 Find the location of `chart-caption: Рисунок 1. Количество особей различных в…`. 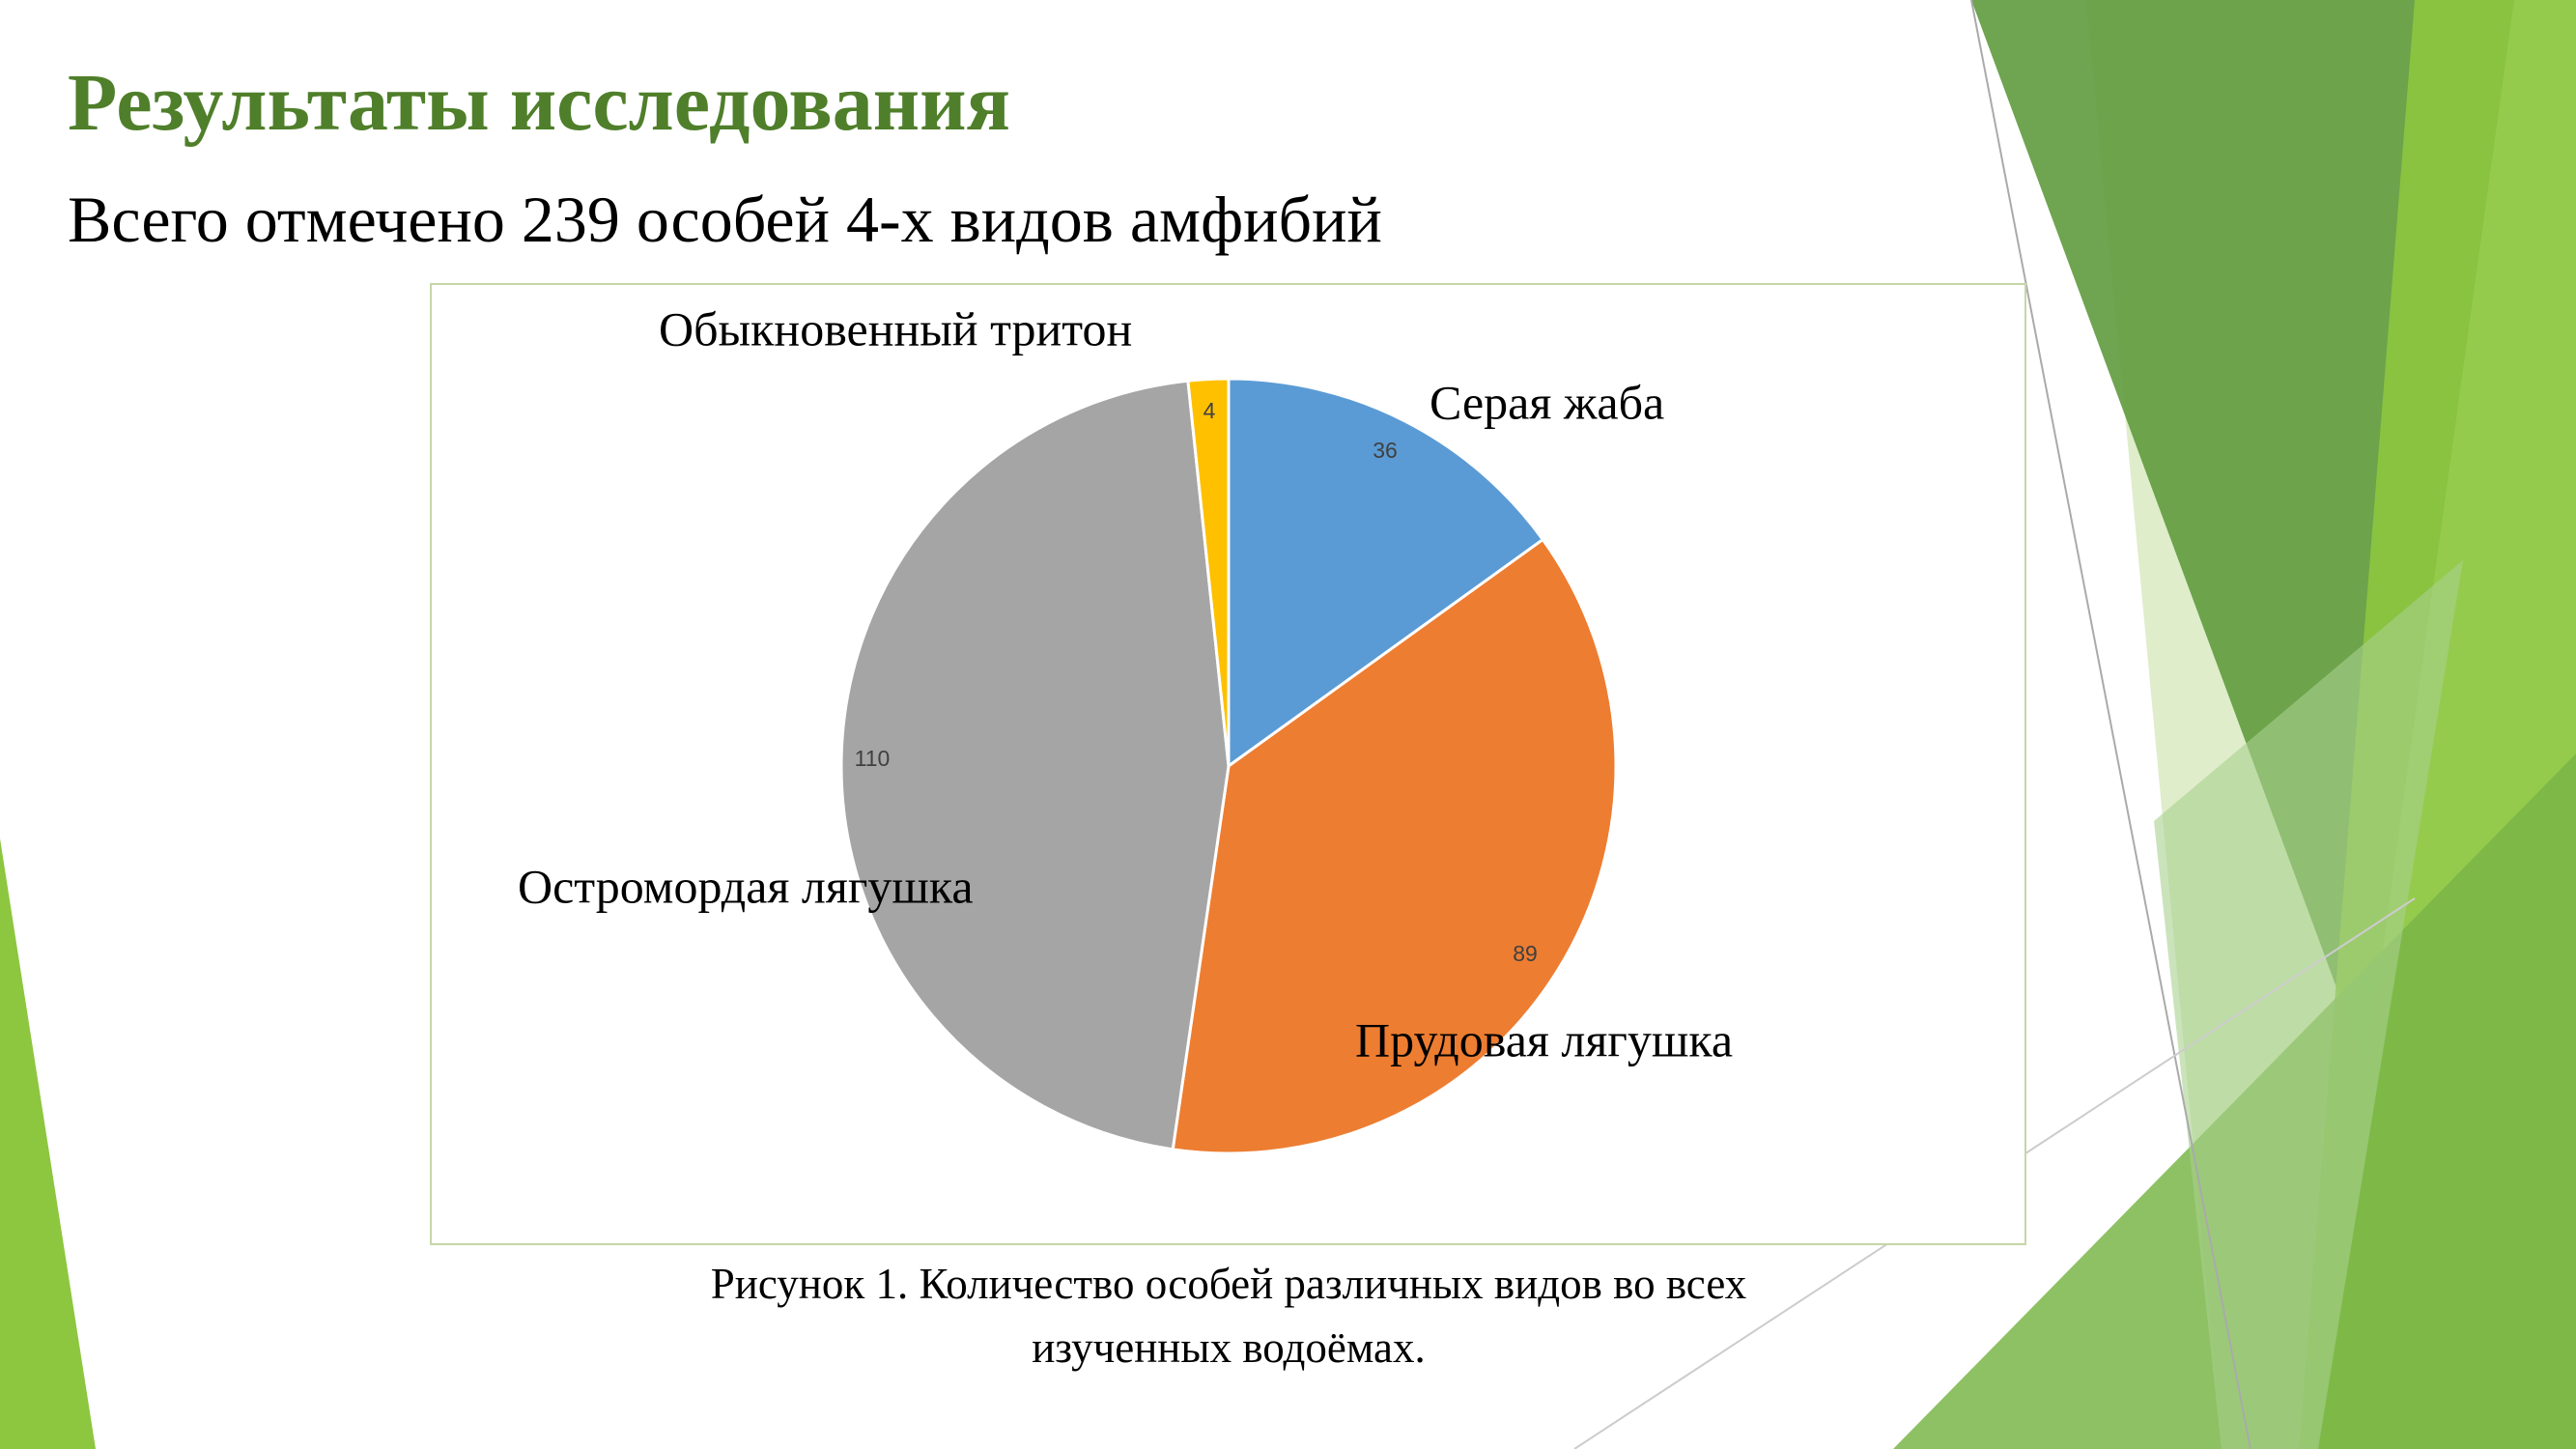

chart-caption: Рисунок 1. Количество особей различных в… is located at coordinates (1228, 1316).